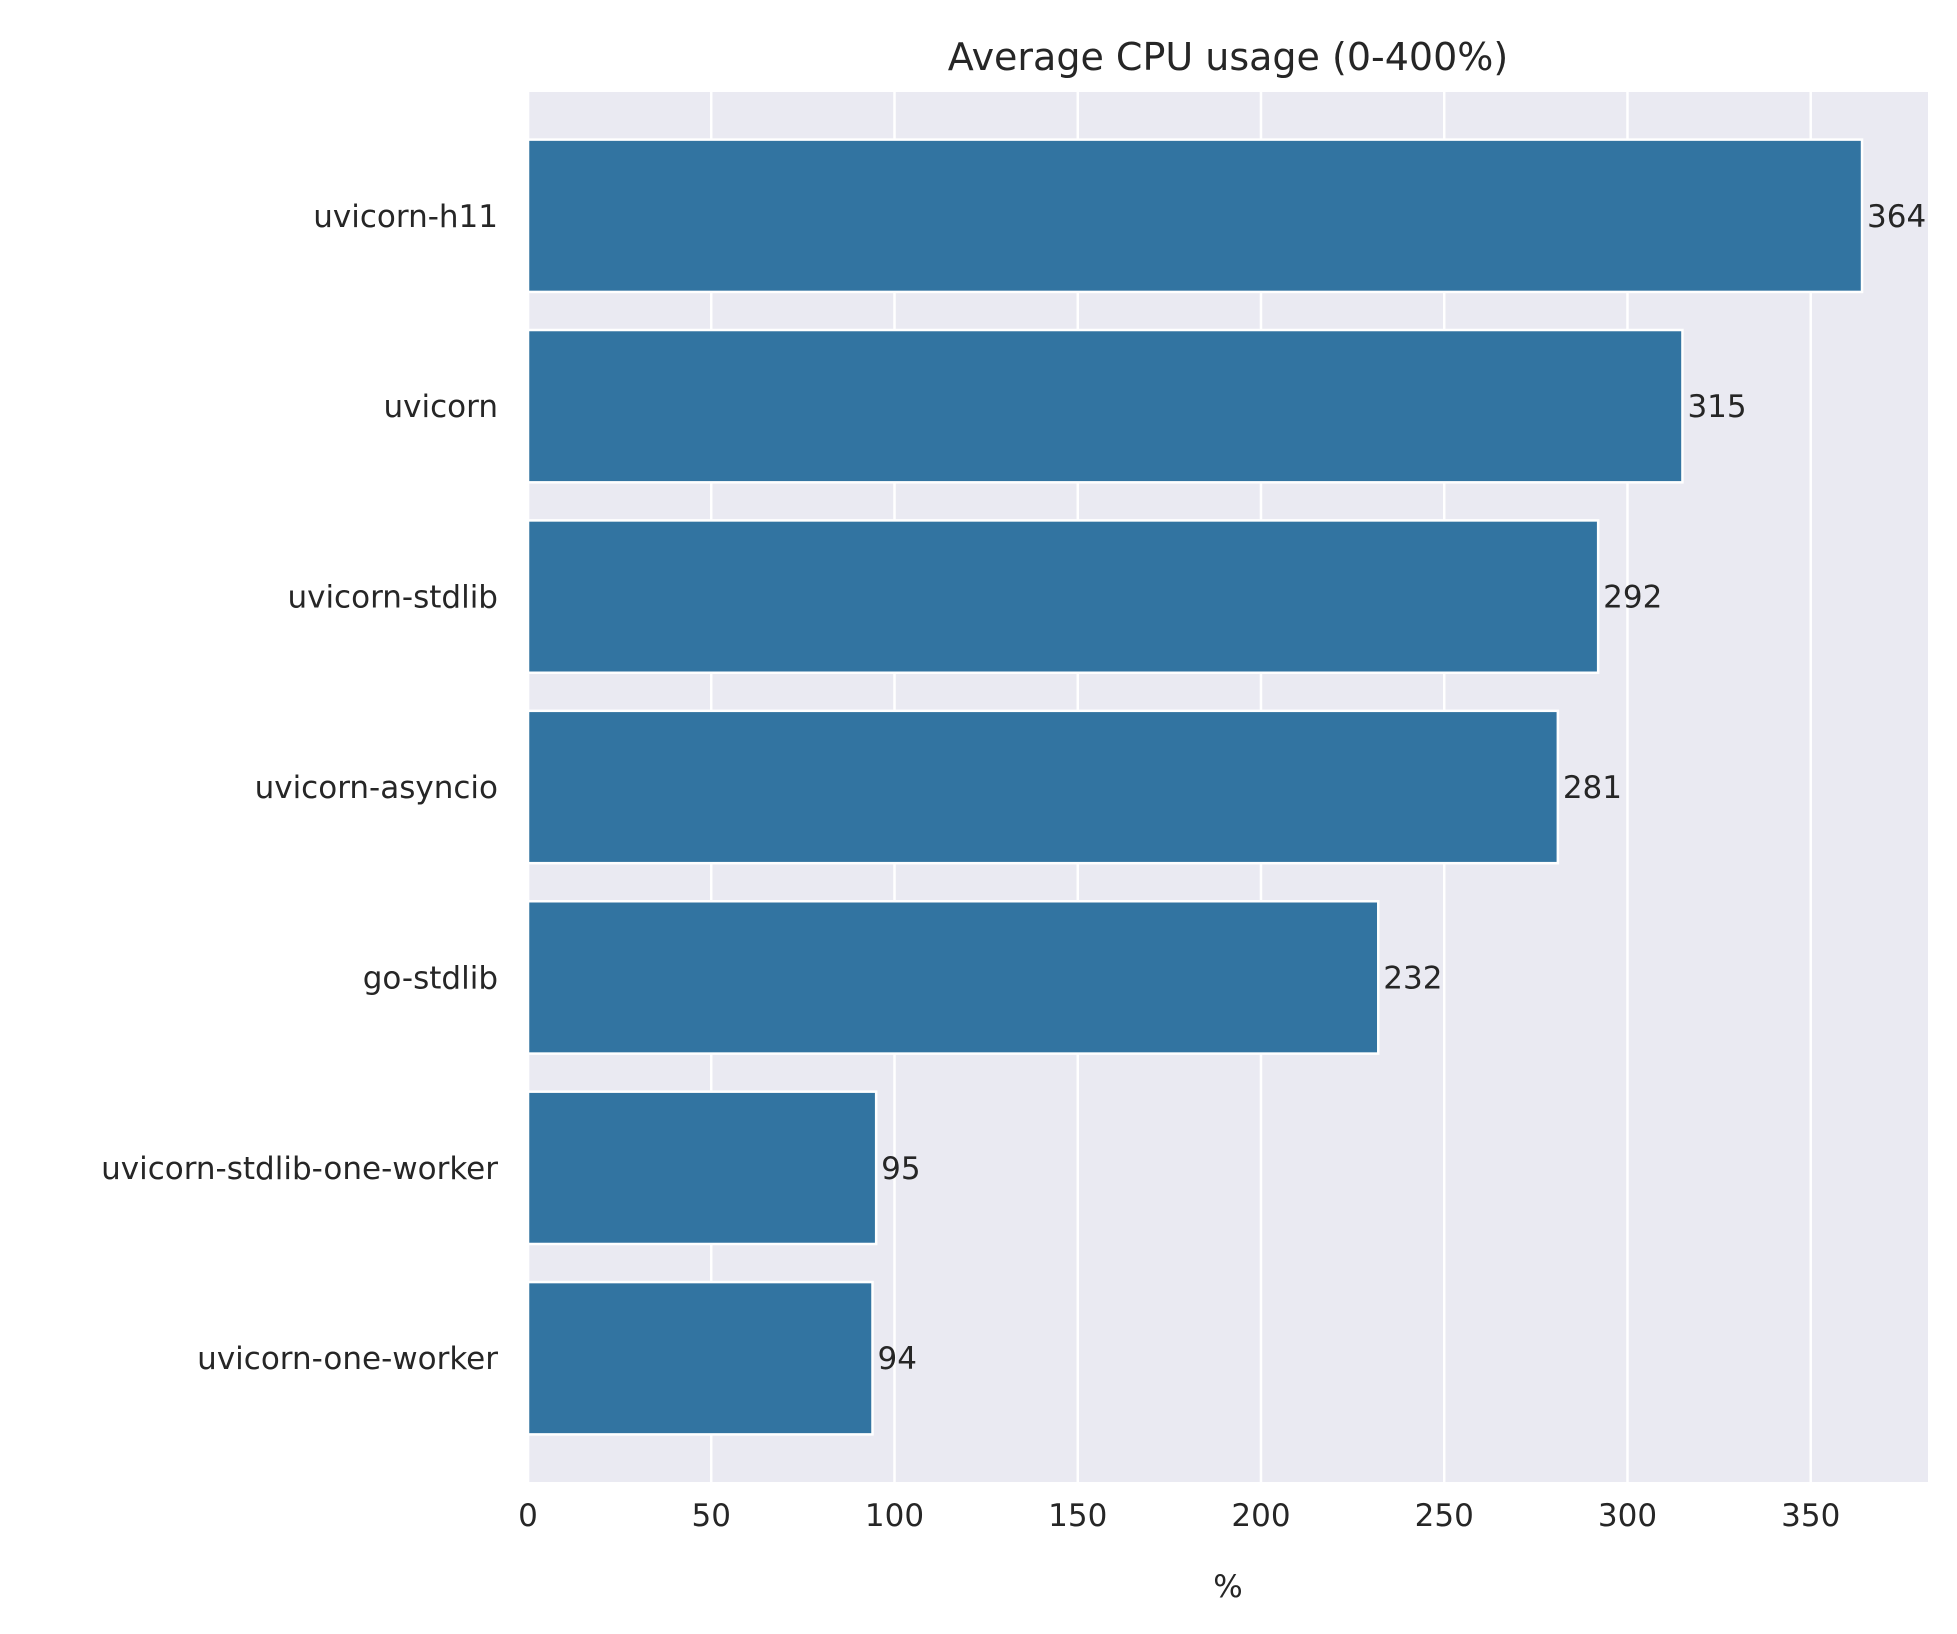 The image size is (1957, 1634). Describe the element at coordinates (1179, 1516) in the screenshot. I see `x-axis-tick-labels: 0 50 100 150 200 250 300 350` at that location.